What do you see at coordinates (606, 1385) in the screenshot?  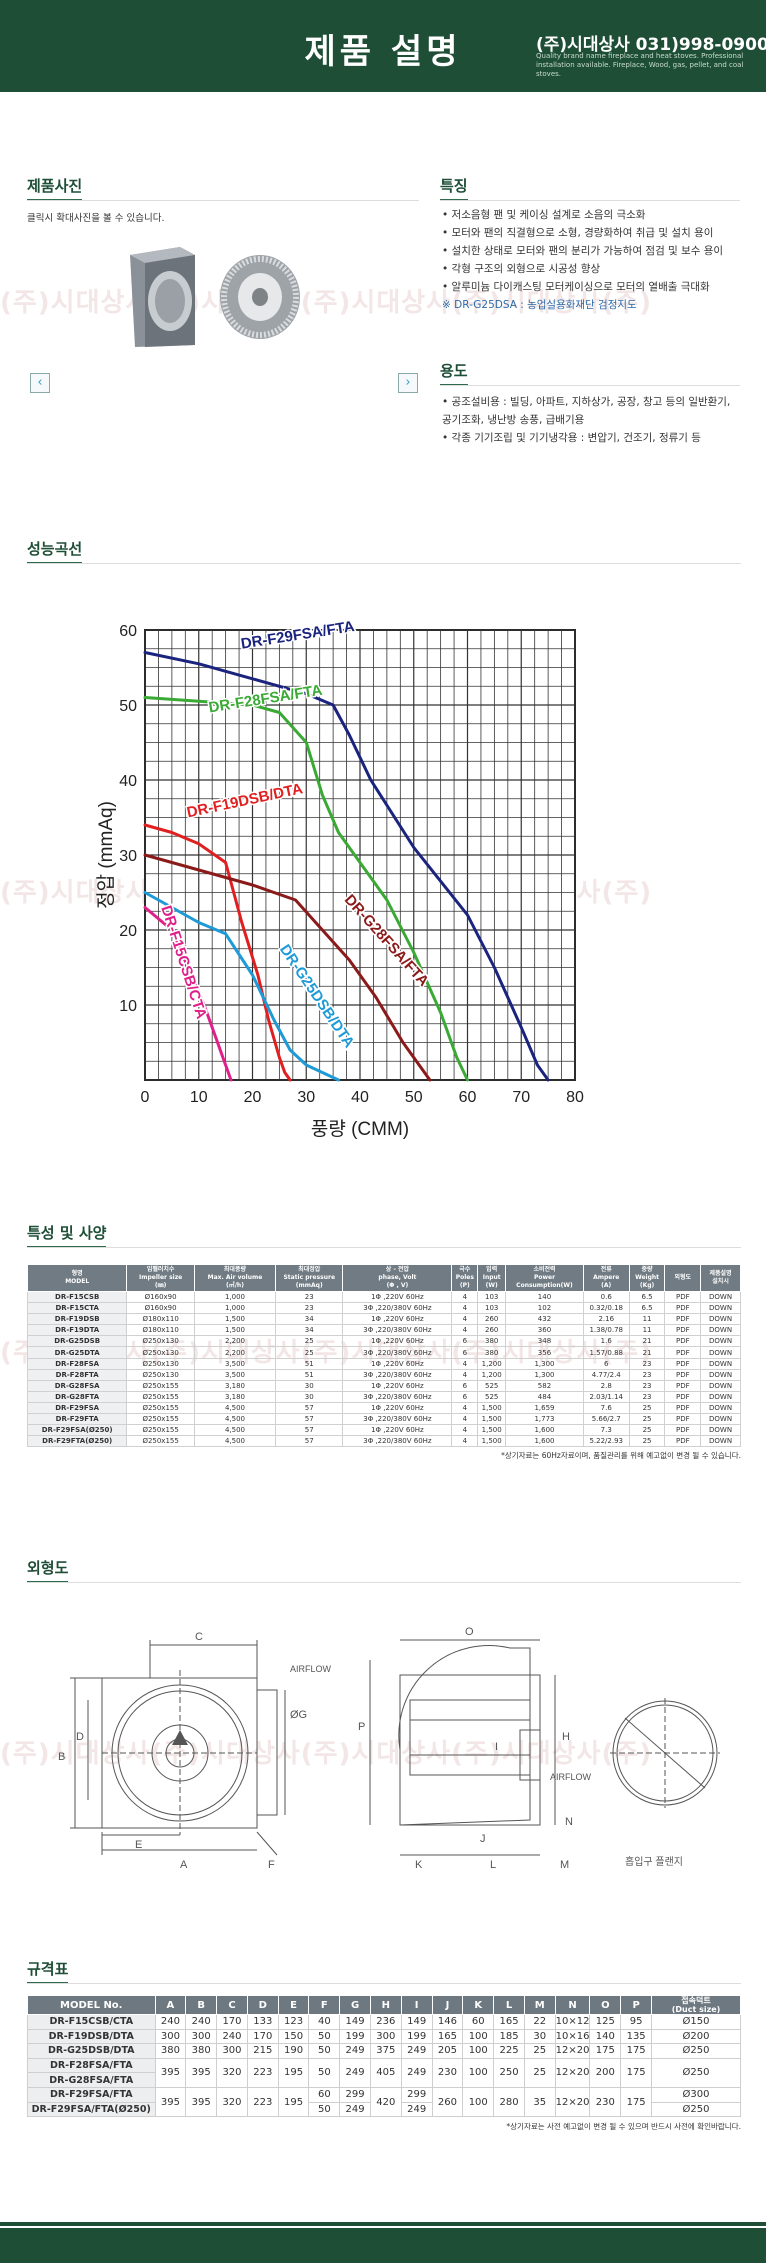 I see `spec-cell: 2.8` at bounding box center [606, 1385].